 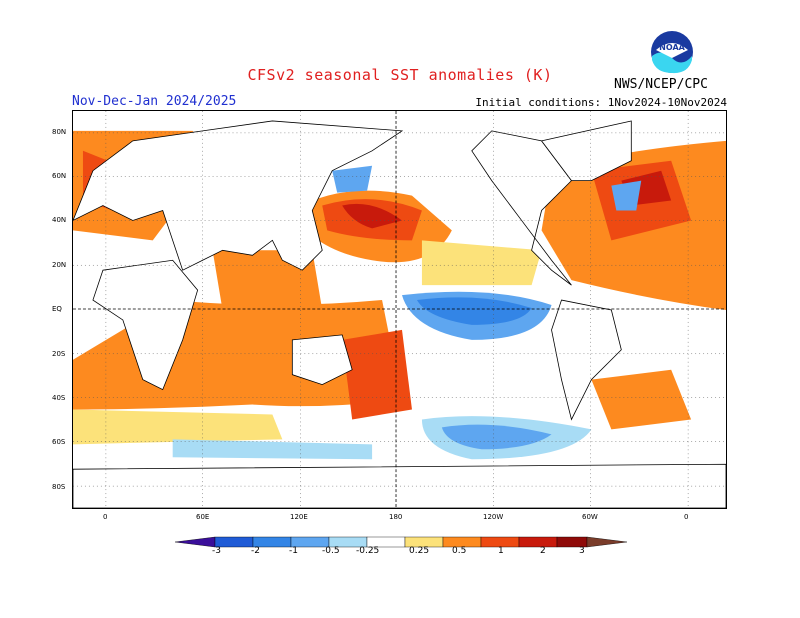 What do you see at coordinates (590, 517) in the screenshot?
I see `lon-label-60w: 60W` at bounding box center [590, 517].